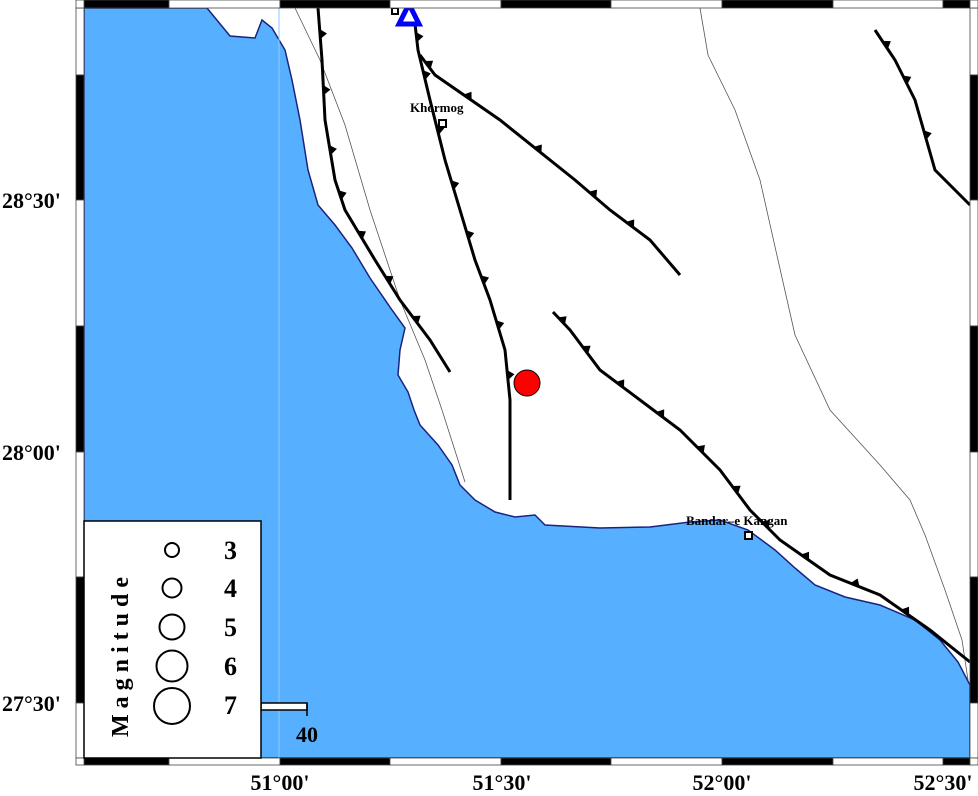 The height and width of the screenshot is (796, 978). I want to click on thin-boundary-line, so click(380, 245).